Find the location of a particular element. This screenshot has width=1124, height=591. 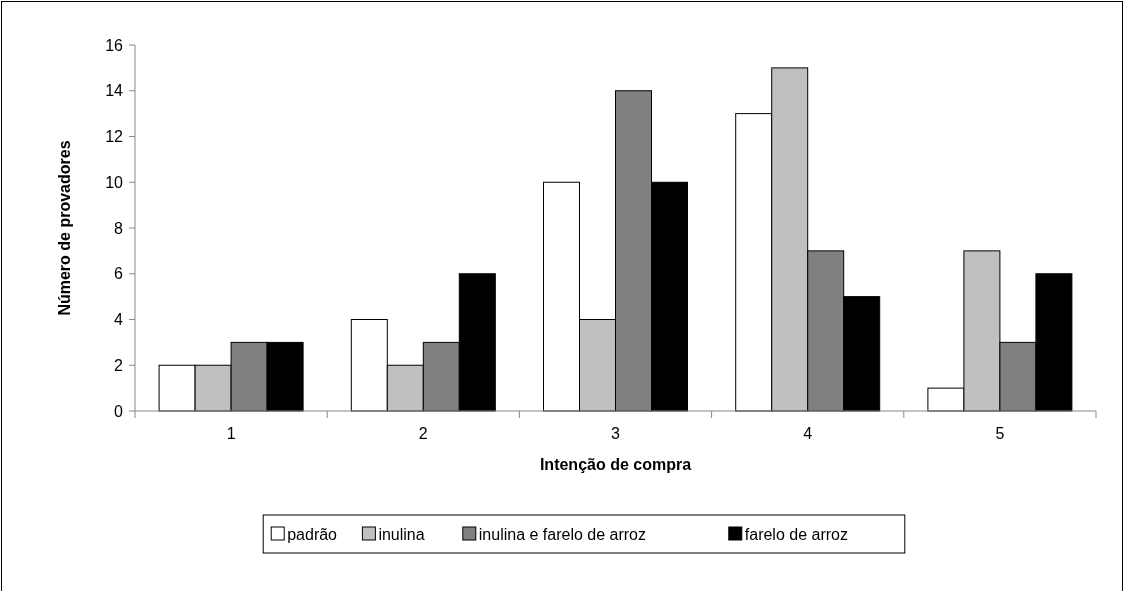

x-tick-label: 1 is located at coordinates (231, 433).